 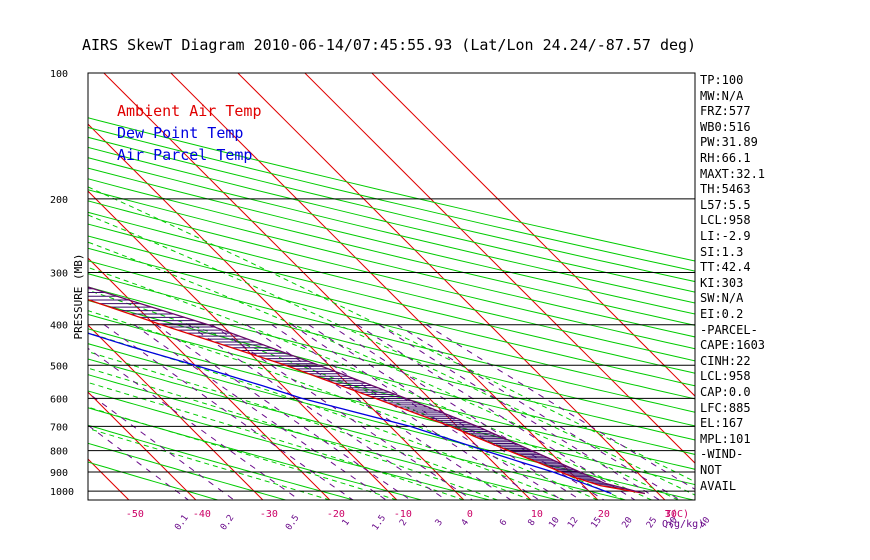 What do you see at coordinates (182, 522) in the screenshot?
I see `mixing-ratio-label: 0.1` at bounding box center [182, 522].